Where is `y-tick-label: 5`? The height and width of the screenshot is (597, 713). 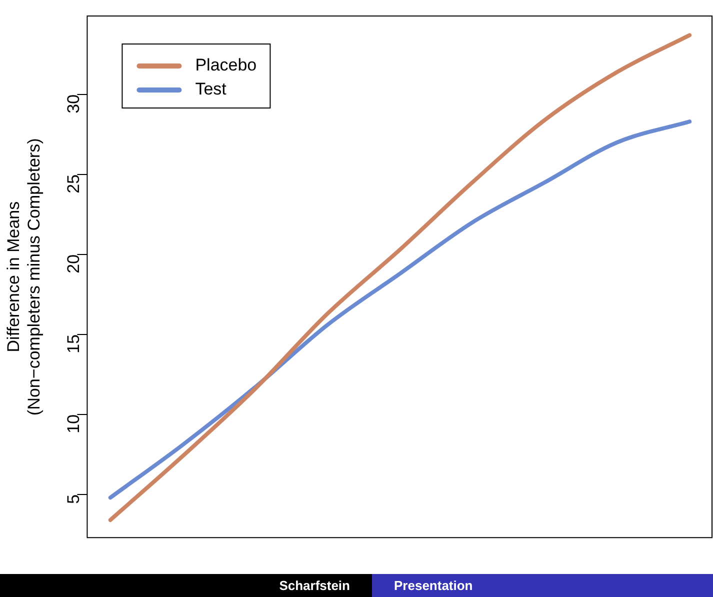 y-tick-label: 5 is located at coordinates (73, 499).